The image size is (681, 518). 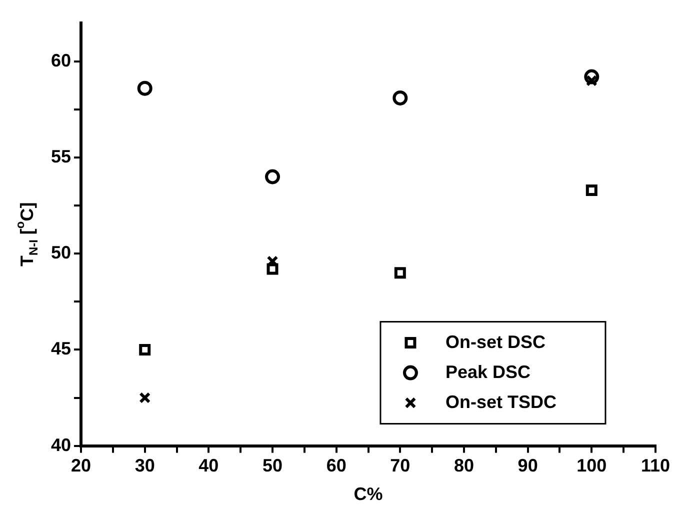 What do you see at coordinates (655, 466) in the screenshot?
I see `x-tick-label: 110` at bounding box center [655, 466].